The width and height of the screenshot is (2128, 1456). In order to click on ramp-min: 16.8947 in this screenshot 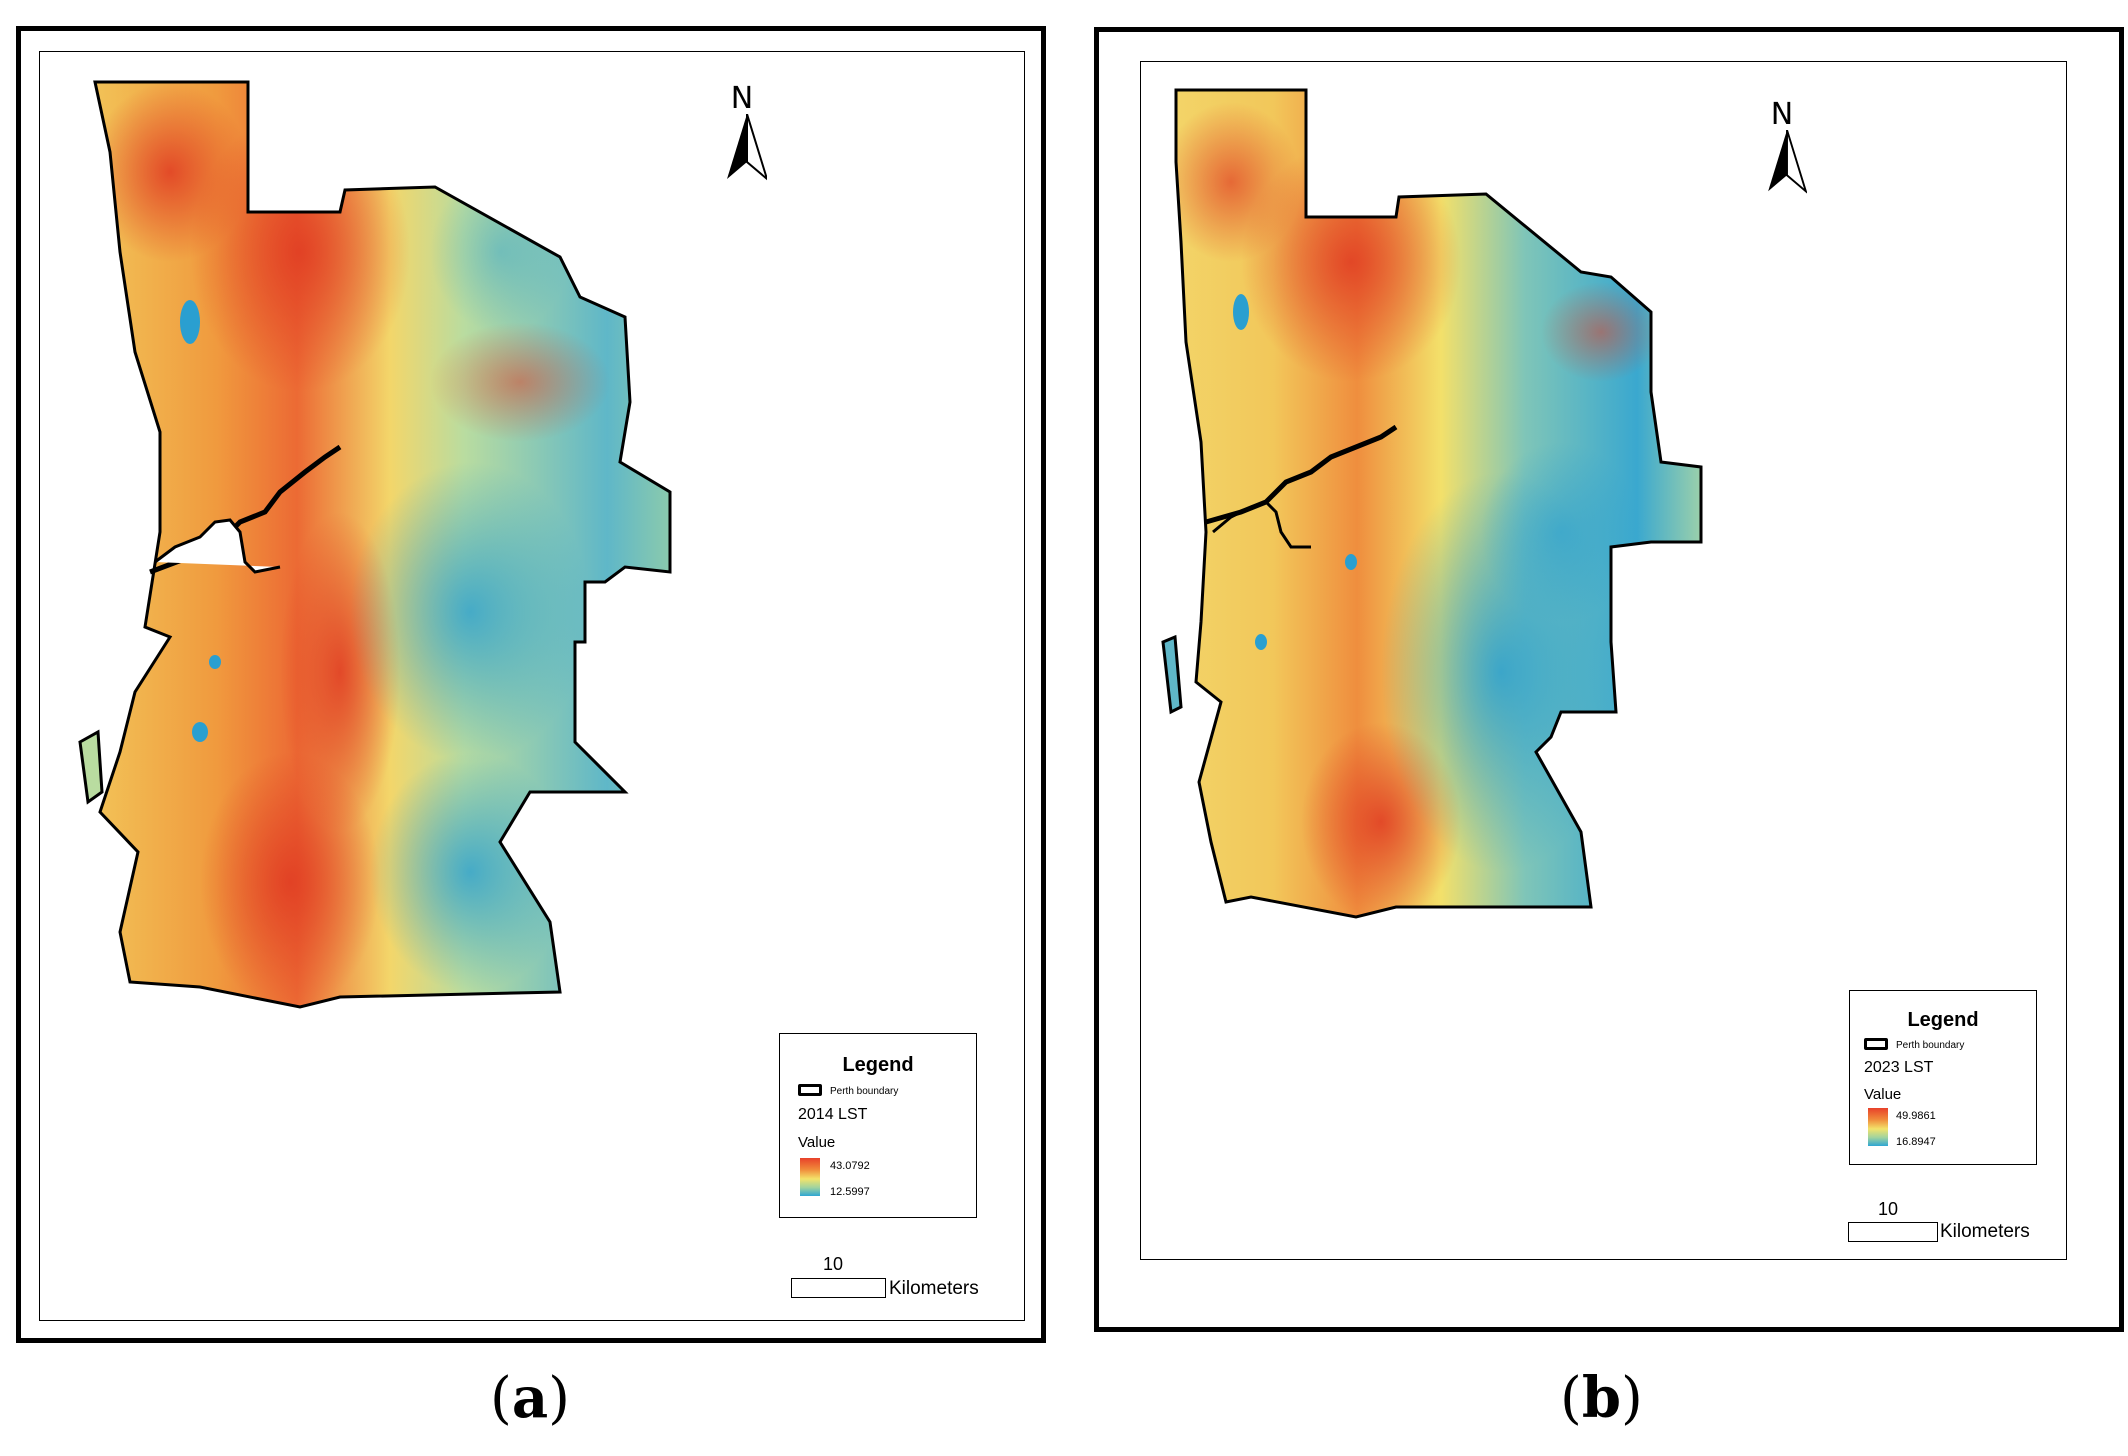, I will do `click(1916, 1142)`.